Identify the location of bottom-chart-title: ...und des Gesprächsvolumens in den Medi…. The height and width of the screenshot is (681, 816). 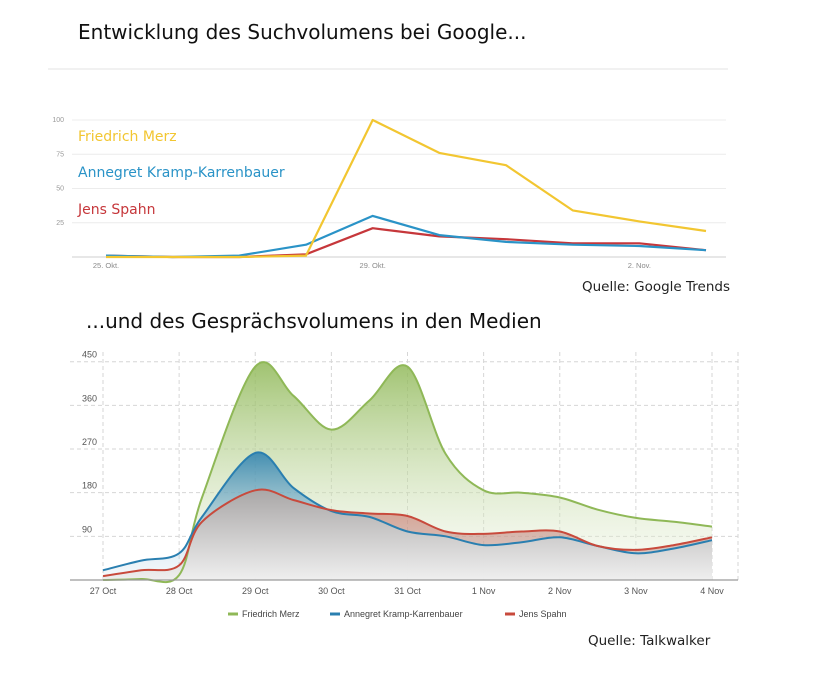
(314, 321).